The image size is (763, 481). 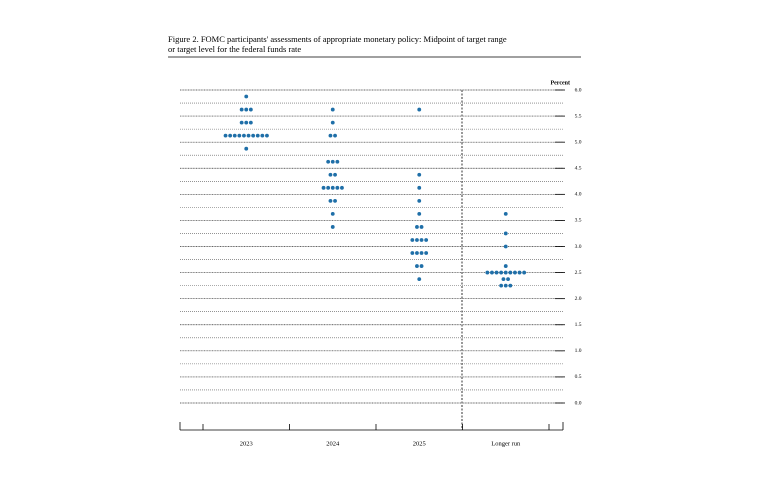 What do you see at coordinates (560, 83) in the screenshot?
I see `y-axis-label: Percent` at bounding box center [560, 83].